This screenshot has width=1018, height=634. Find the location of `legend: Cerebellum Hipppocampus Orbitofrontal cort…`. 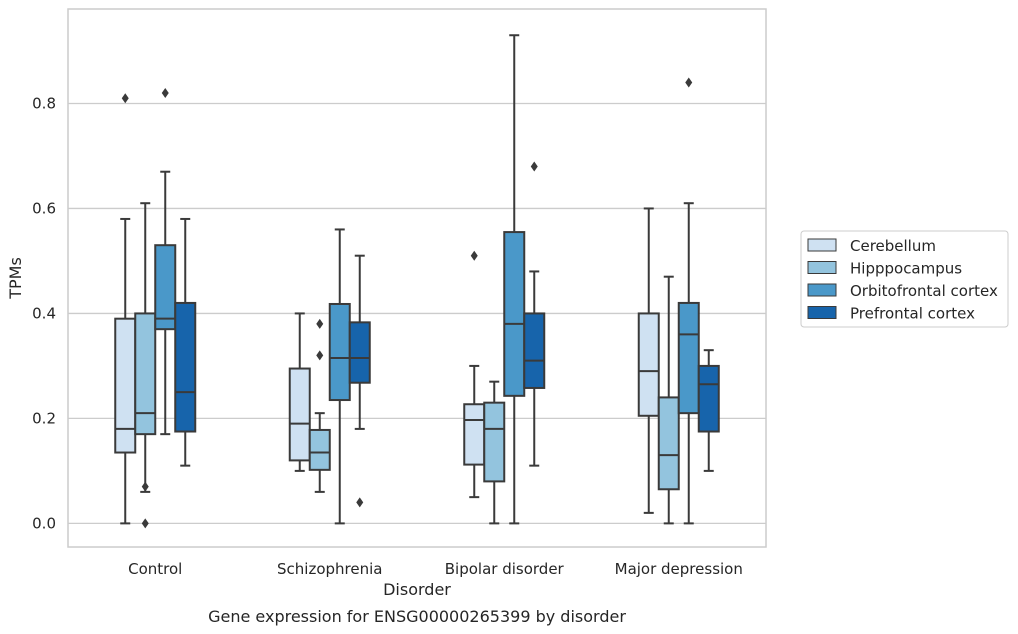

legend: Cerebellum Hipppocampus Orbitofrontal cort… is located at coordinates (904, 279).